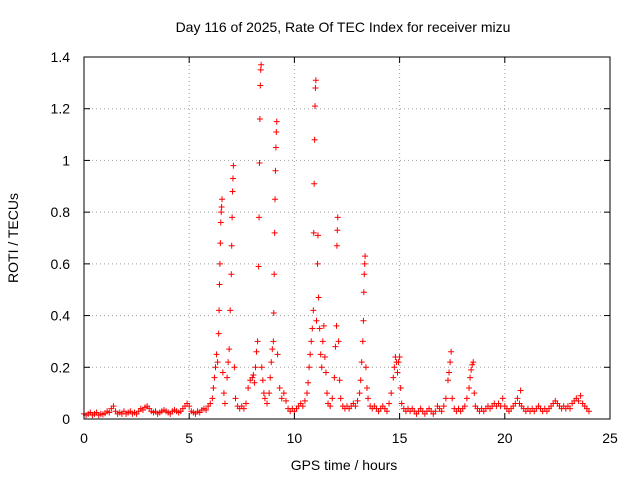 This screenshot has height=480, width=640. What do you see at coordinates (84, 438) in the screenshot?
I see `x-tick-label: 0` at bounding box center [84, 438].